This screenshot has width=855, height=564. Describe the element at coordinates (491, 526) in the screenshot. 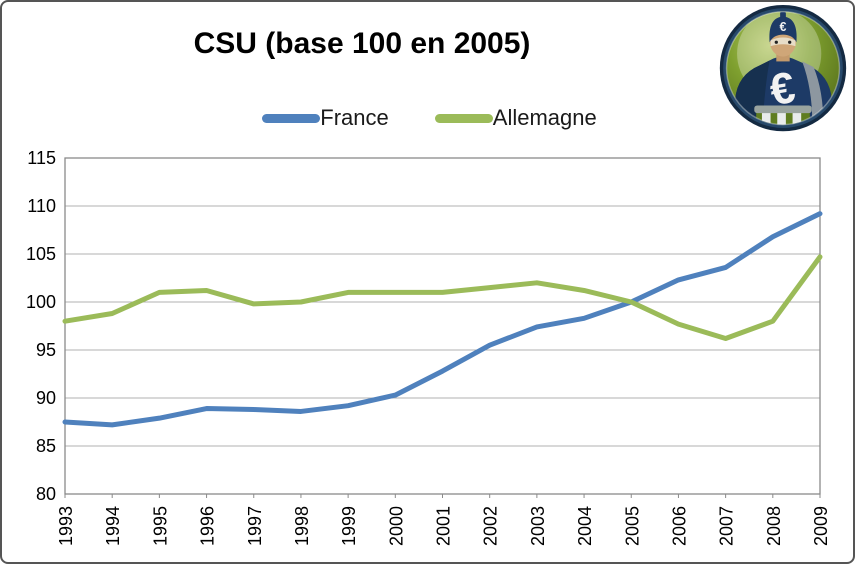

I see `x-axis-label: 2002` at that location.